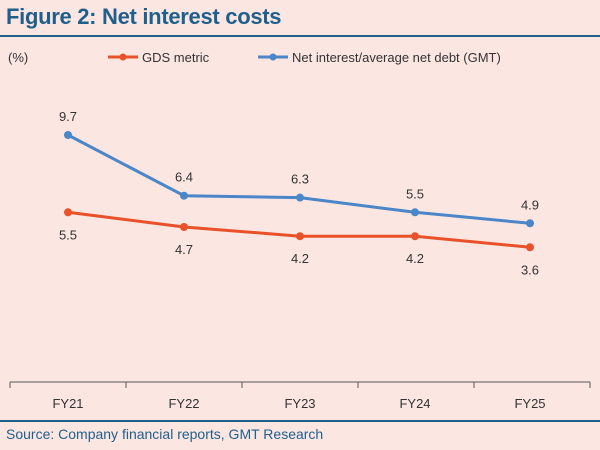 This screenshot has width=600, height=450. Describe the element at coordinates (68, 212) in the screenshot. I see `data-point-gds-fy21` at that location.